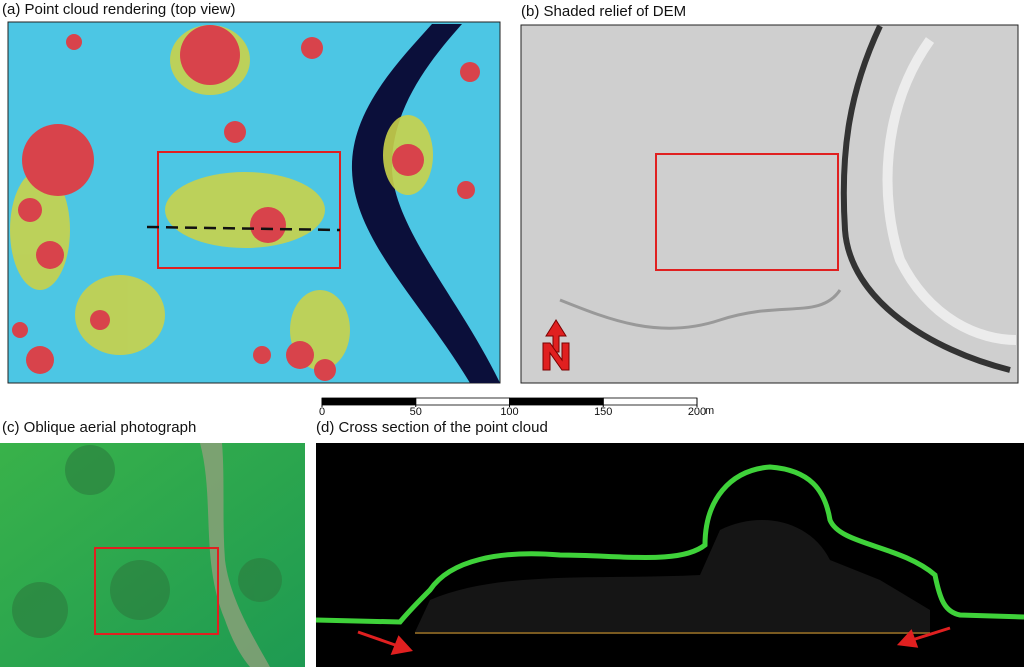  What do you see at coordinates (603, 412) in the screenshot?
I see `scale-label: 150` at bounding box center [603, 412].